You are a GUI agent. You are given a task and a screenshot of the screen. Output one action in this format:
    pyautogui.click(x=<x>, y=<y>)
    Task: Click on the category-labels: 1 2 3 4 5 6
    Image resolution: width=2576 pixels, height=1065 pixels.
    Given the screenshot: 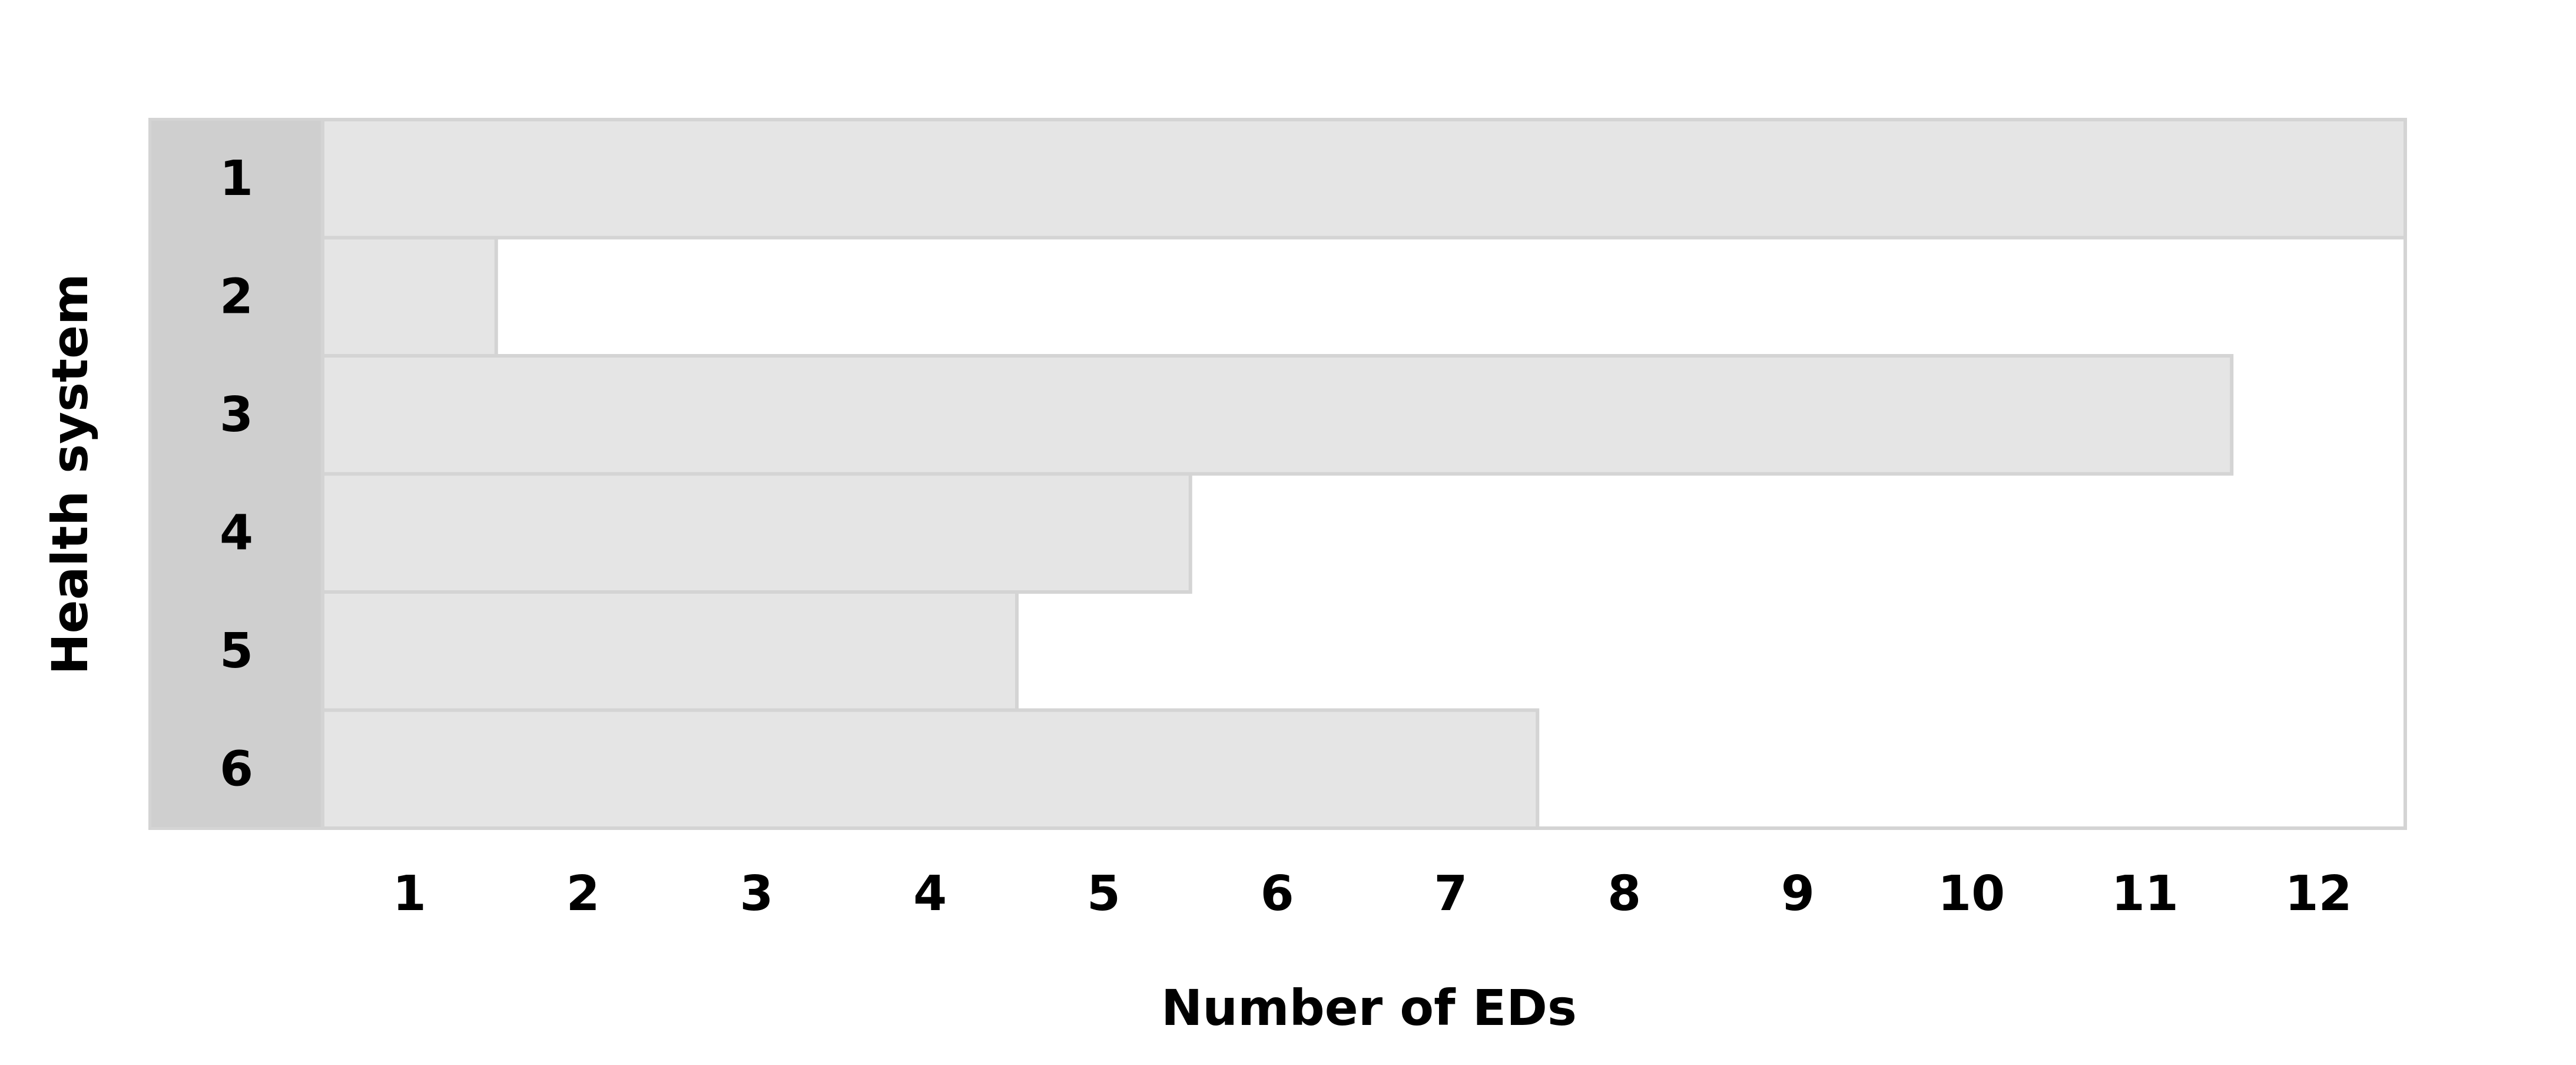 What is the action you would take?
    pyautogui.click(x=236, y=475)
    